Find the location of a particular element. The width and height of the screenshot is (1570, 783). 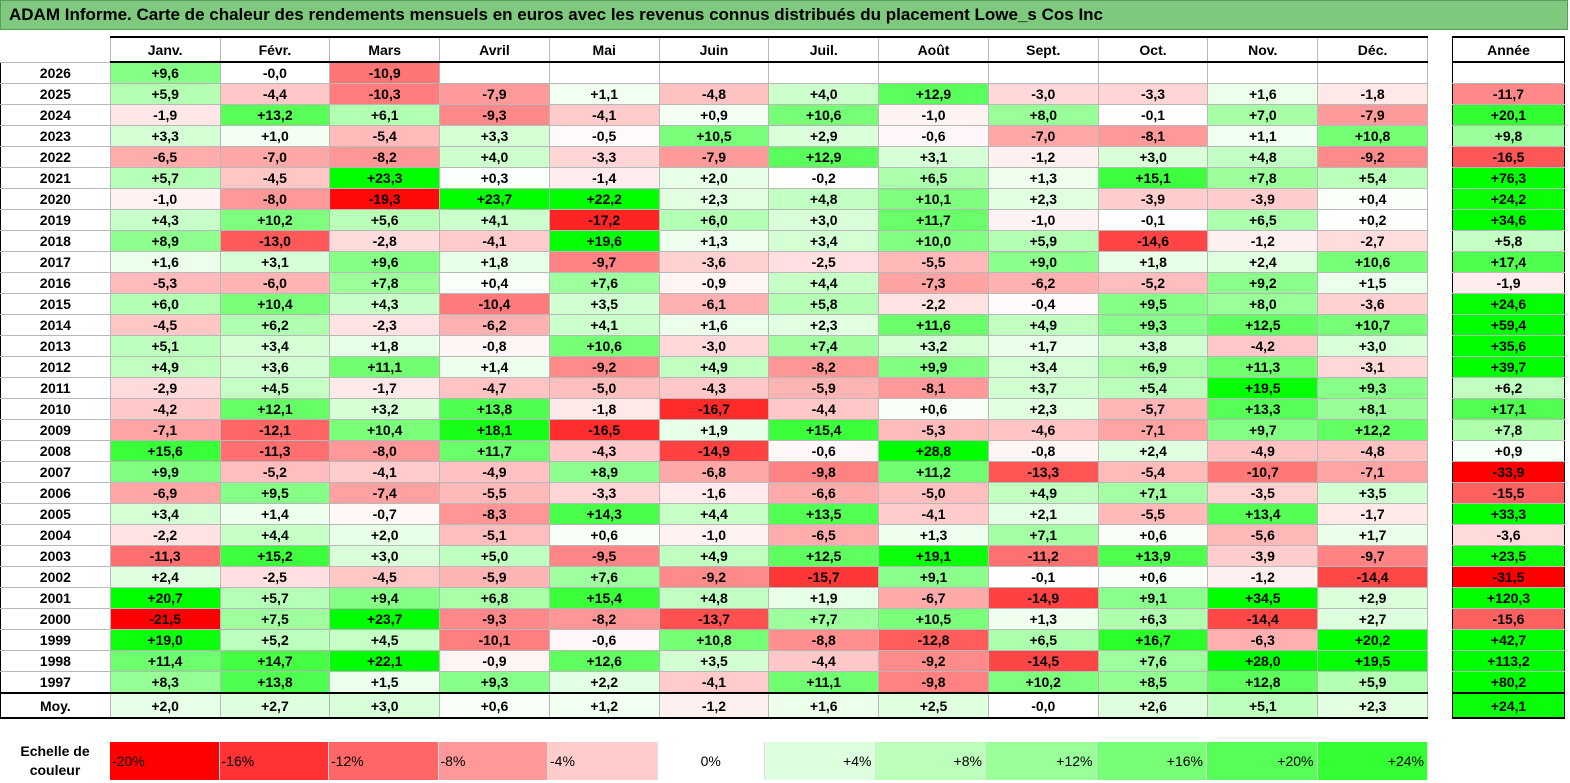

heatmap-cell: -8,1 is located at coordinates (933, 388).